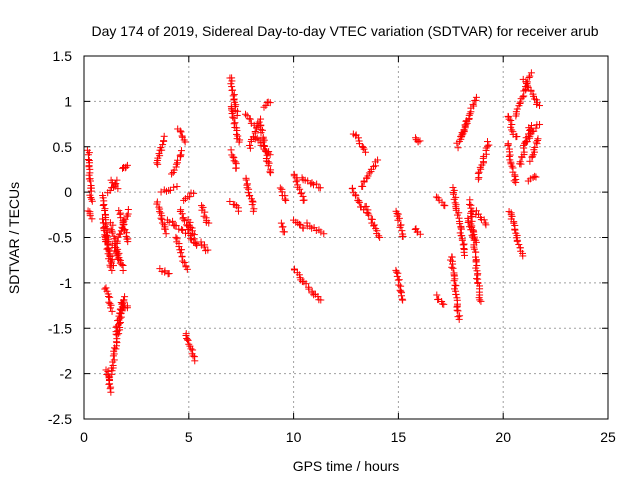 This screenshot has height=480, width=640. Describe the element at coordinates (14, 238) in the screenshot. I see `y-axis-label: SDTVAR / TECUs` at that location.